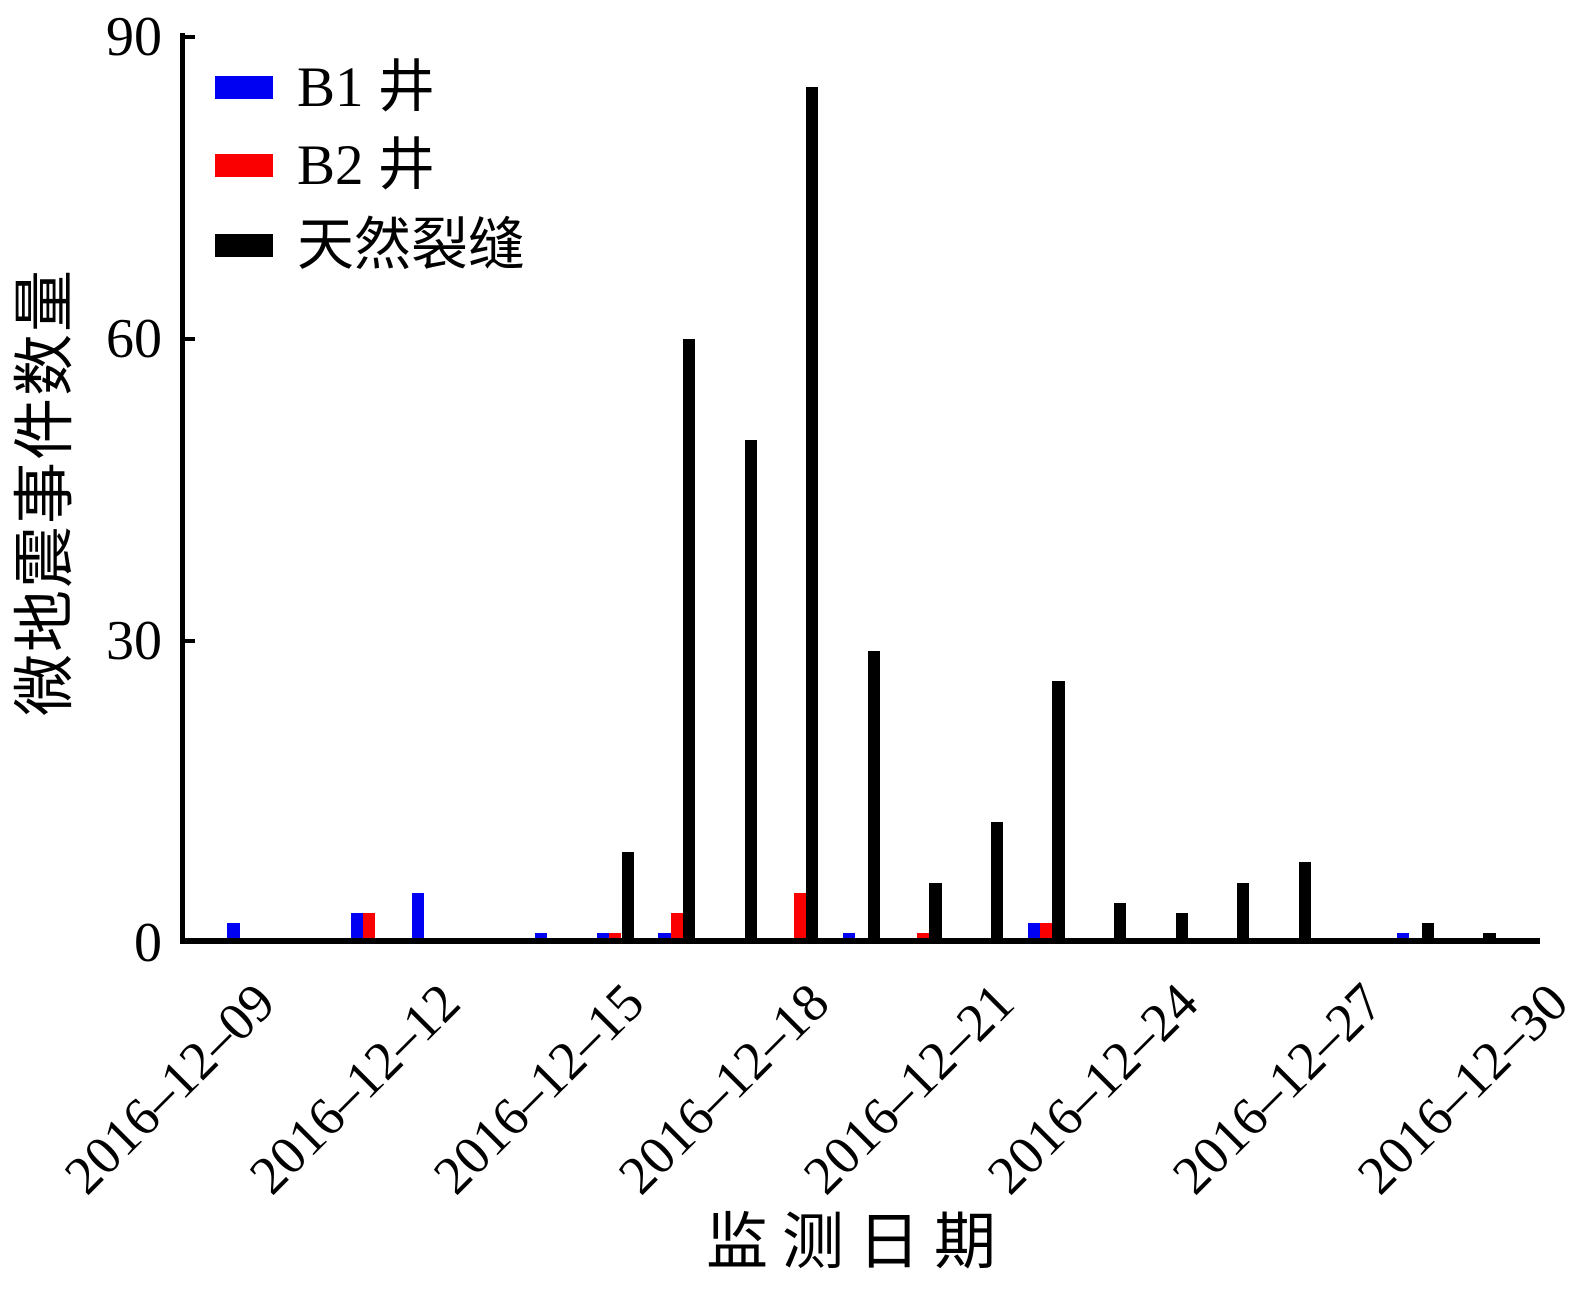 The image size is (1575, 1289). Describe the element at coordinates (134, 640) in the screenshot. I see `y-tick-label-30: 30` at that location.